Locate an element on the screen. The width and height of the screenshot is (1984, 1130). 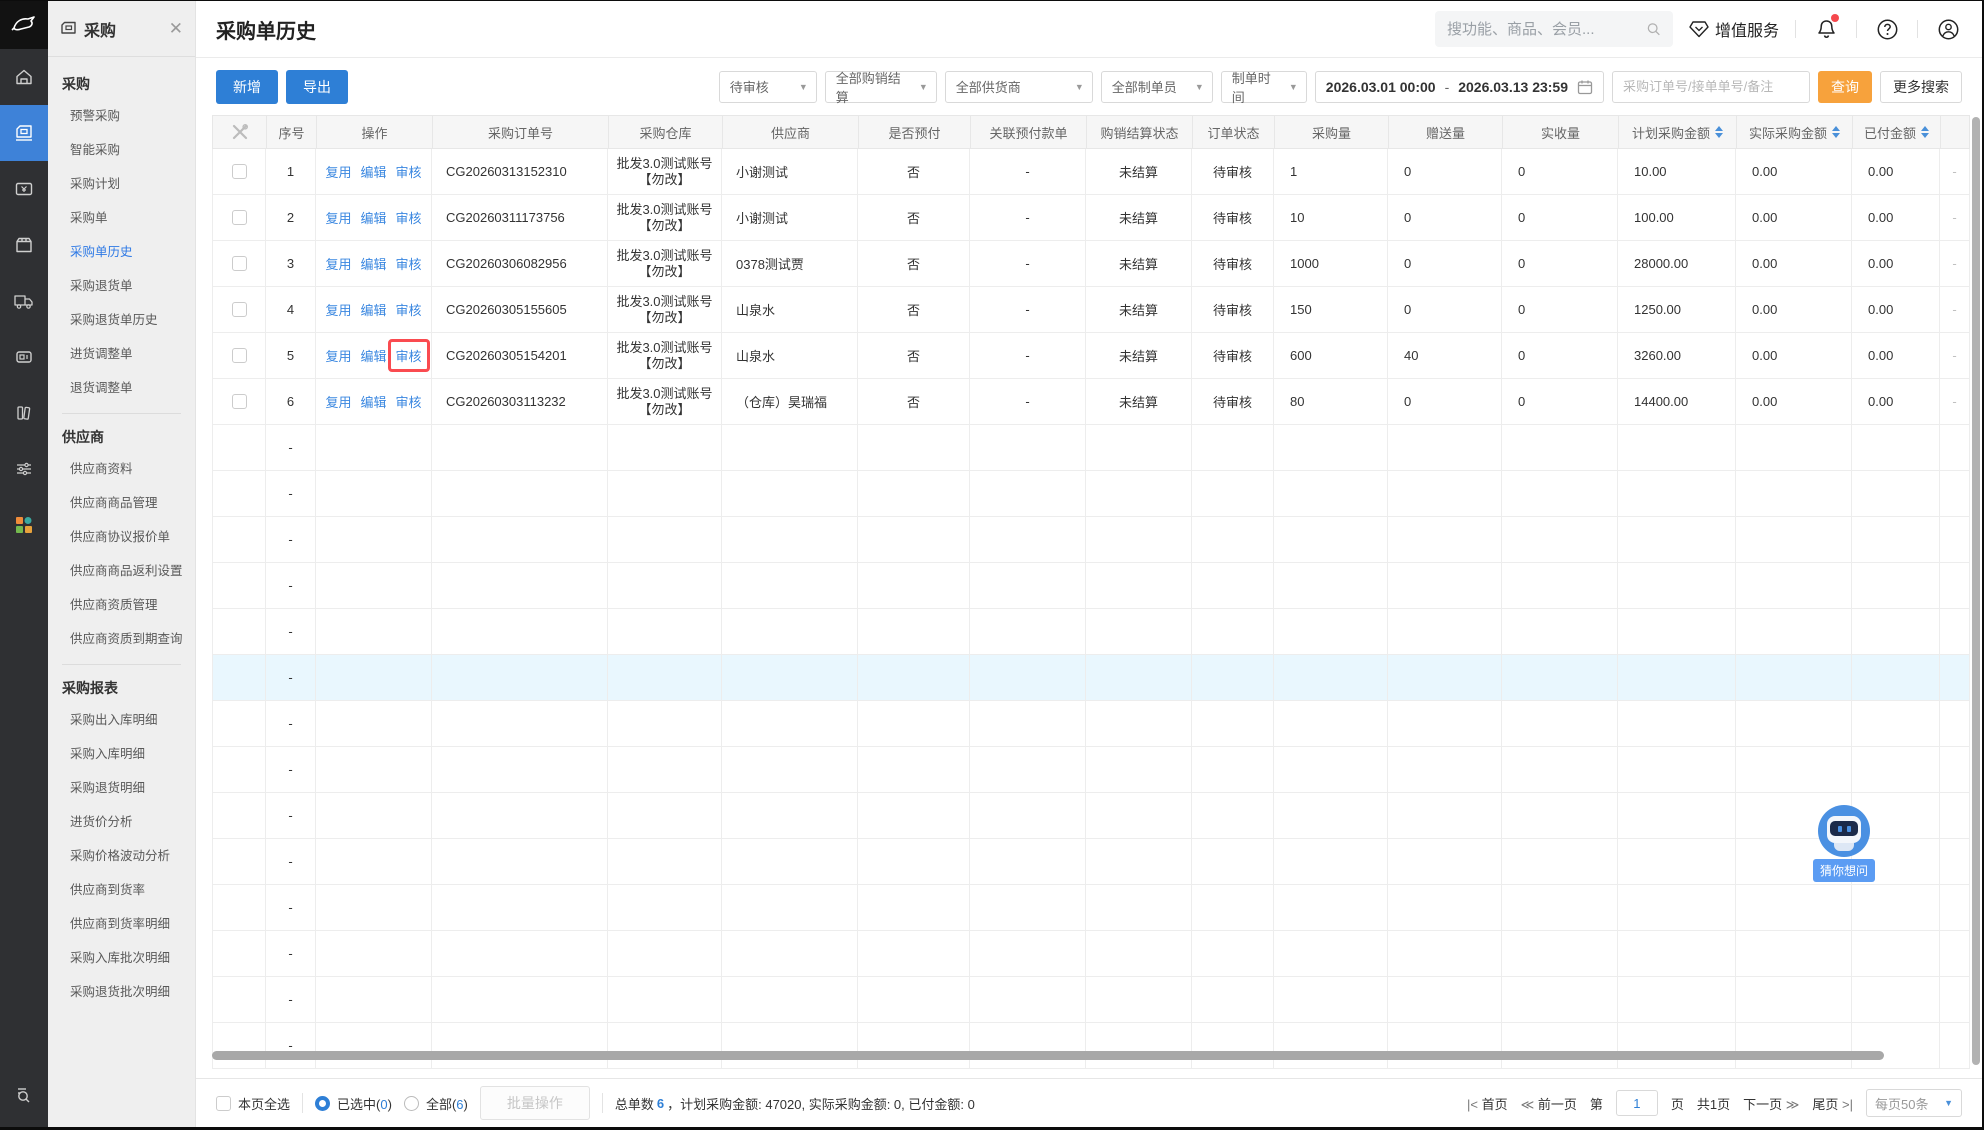
sidebar-item-智能采购: 智能采购 is located at coordinates (95, 150).